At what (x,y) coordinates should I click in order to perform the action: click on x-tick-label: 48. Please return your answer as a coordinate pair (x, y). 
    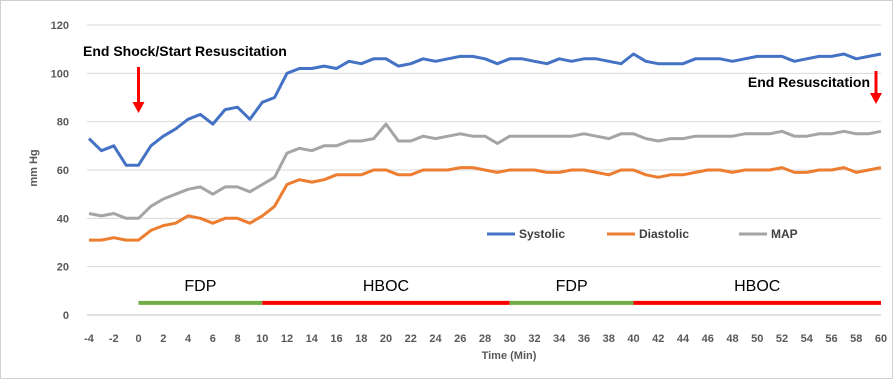
    Looking at the image, I should click on (732, 339).